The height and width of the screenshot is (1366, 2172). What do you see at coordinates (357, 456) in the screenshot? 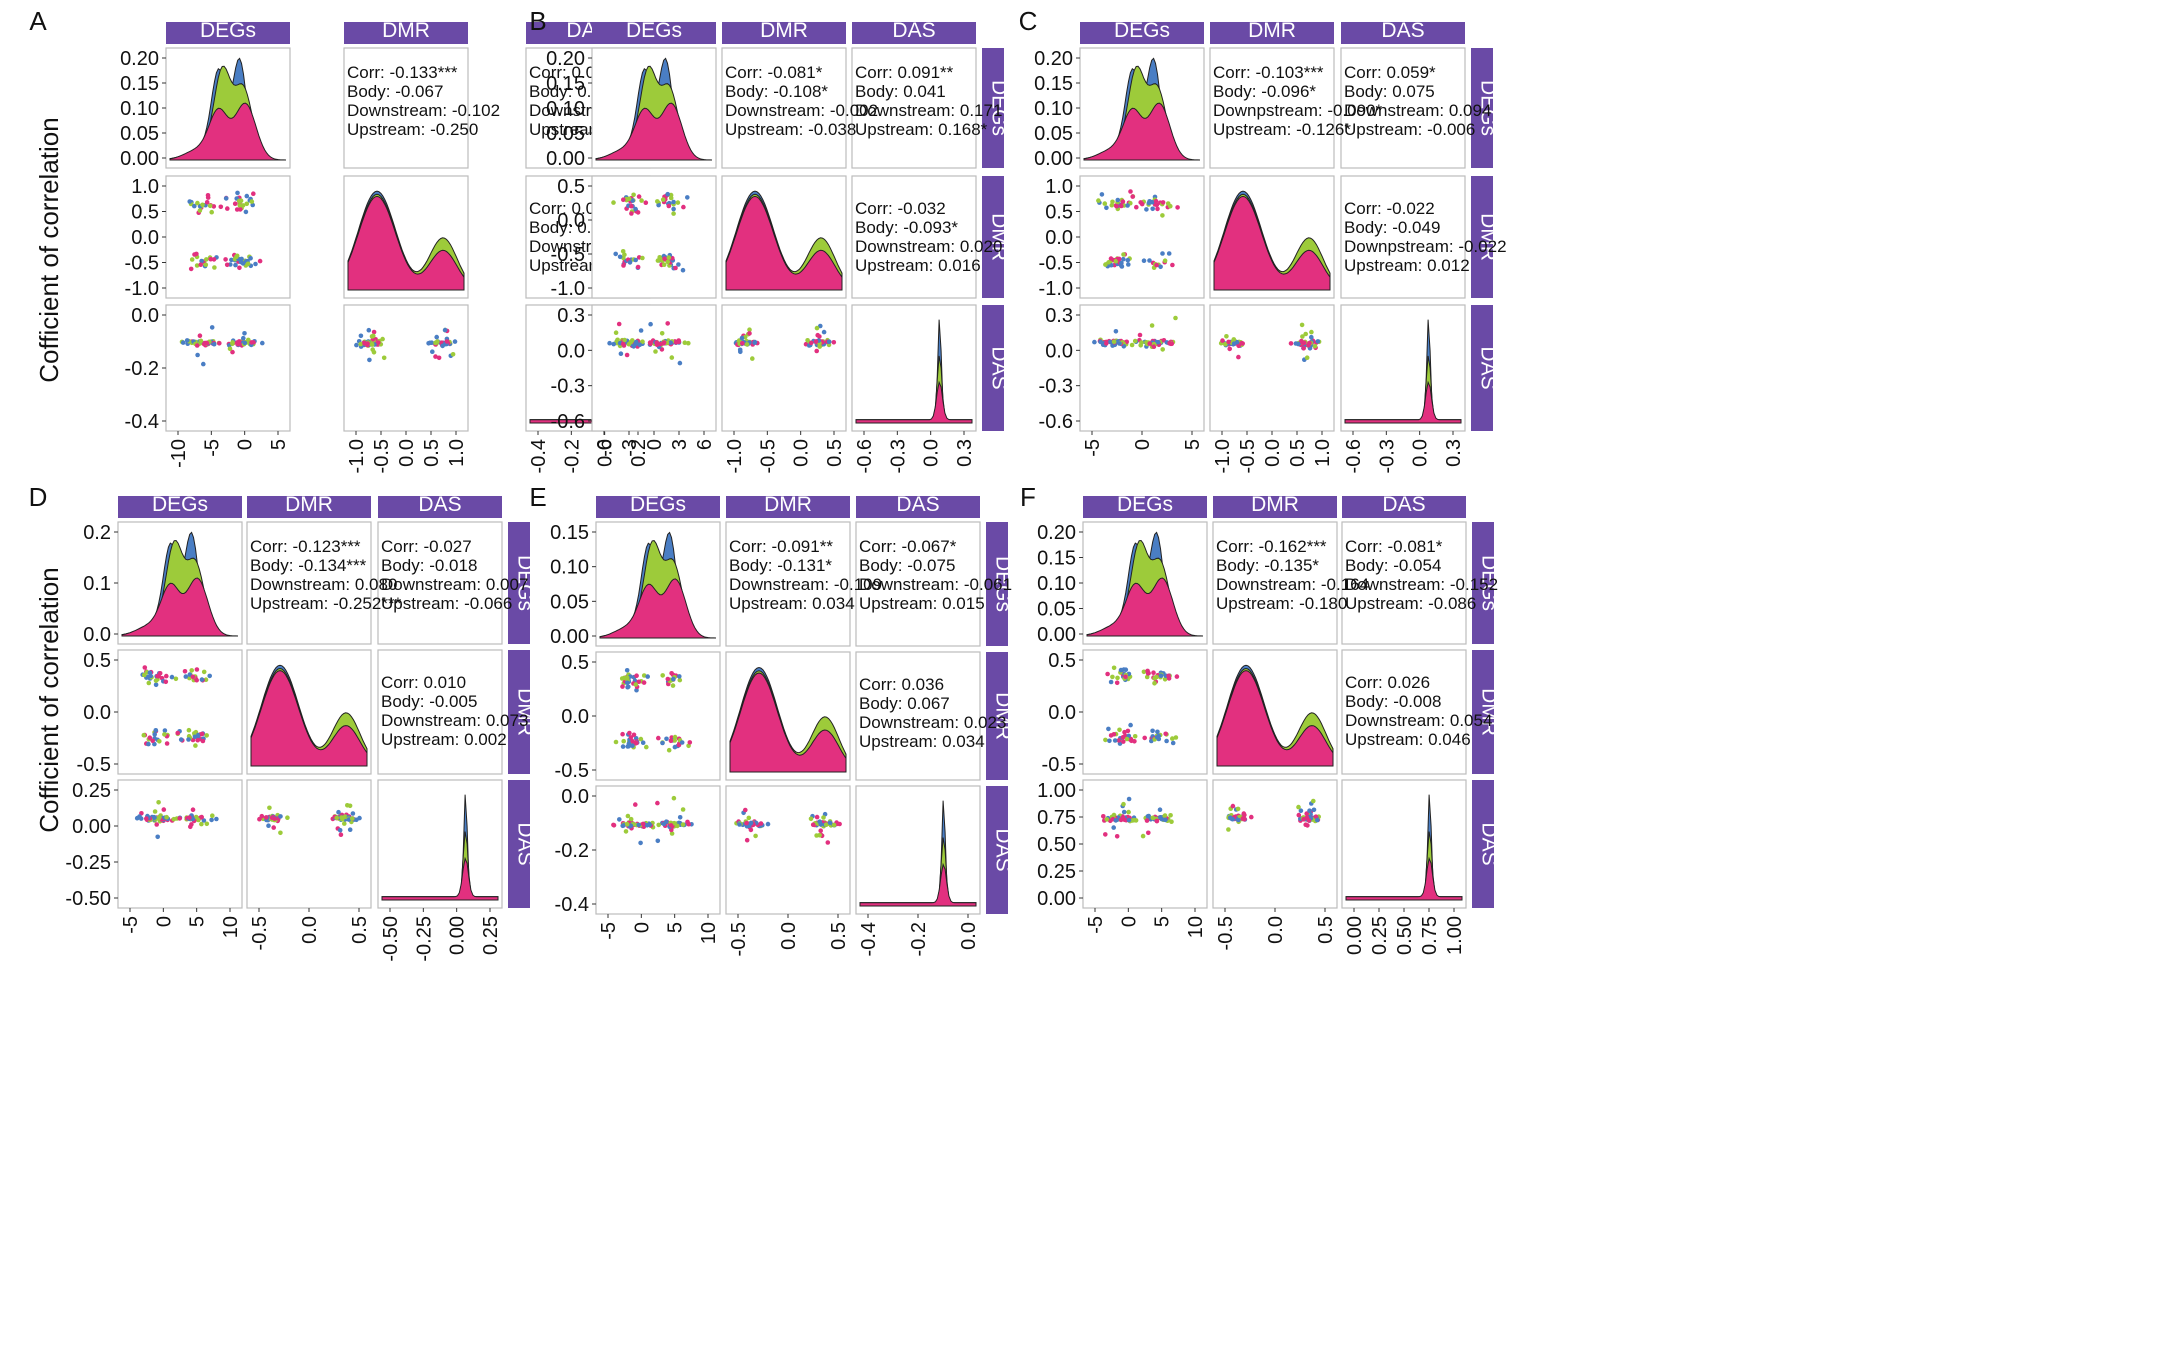
I see `x-tick-label: -1.0` at bounding box center [357, 456].